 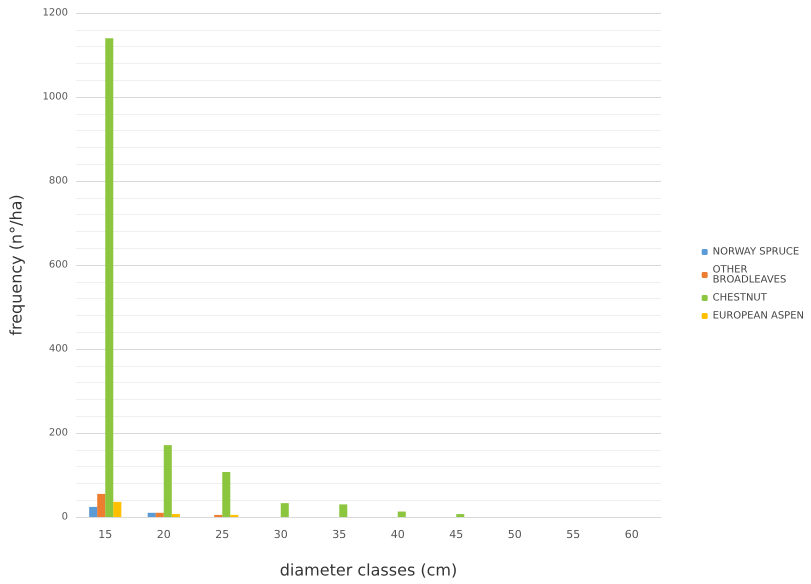 What do you see at coordinates (573, 534) in the screenshot?
I see `x-tick-label: 55` at bounding box center [573, 534].